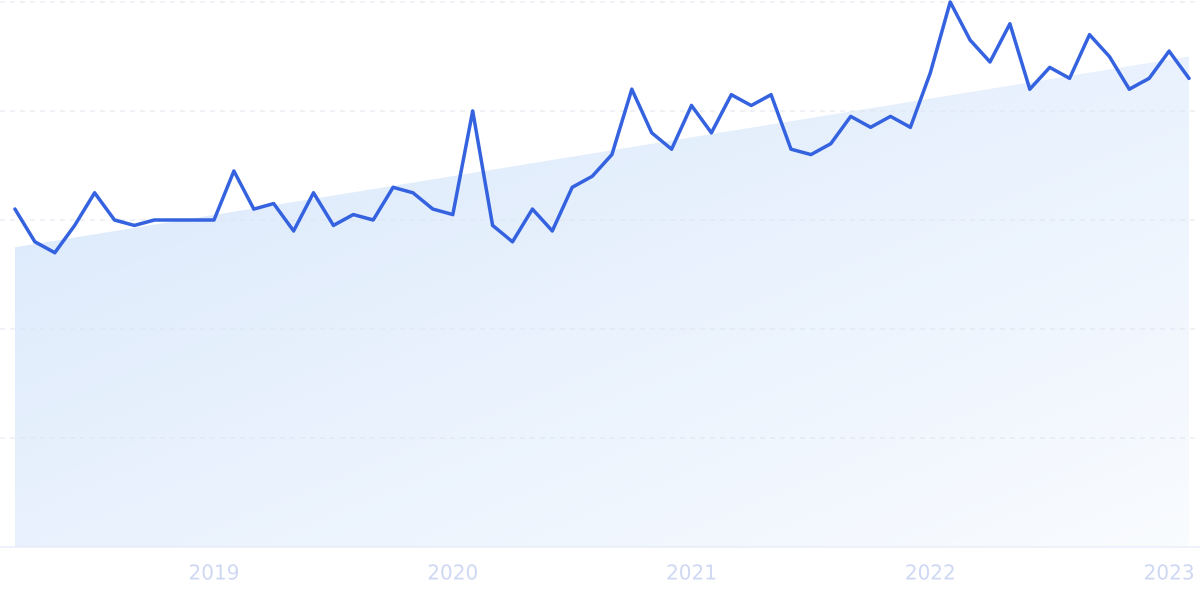 Image resolution: width=1200 pixels, height=599 pixels. I want to click on x-tick-label: 2023, so click(1169, 573).